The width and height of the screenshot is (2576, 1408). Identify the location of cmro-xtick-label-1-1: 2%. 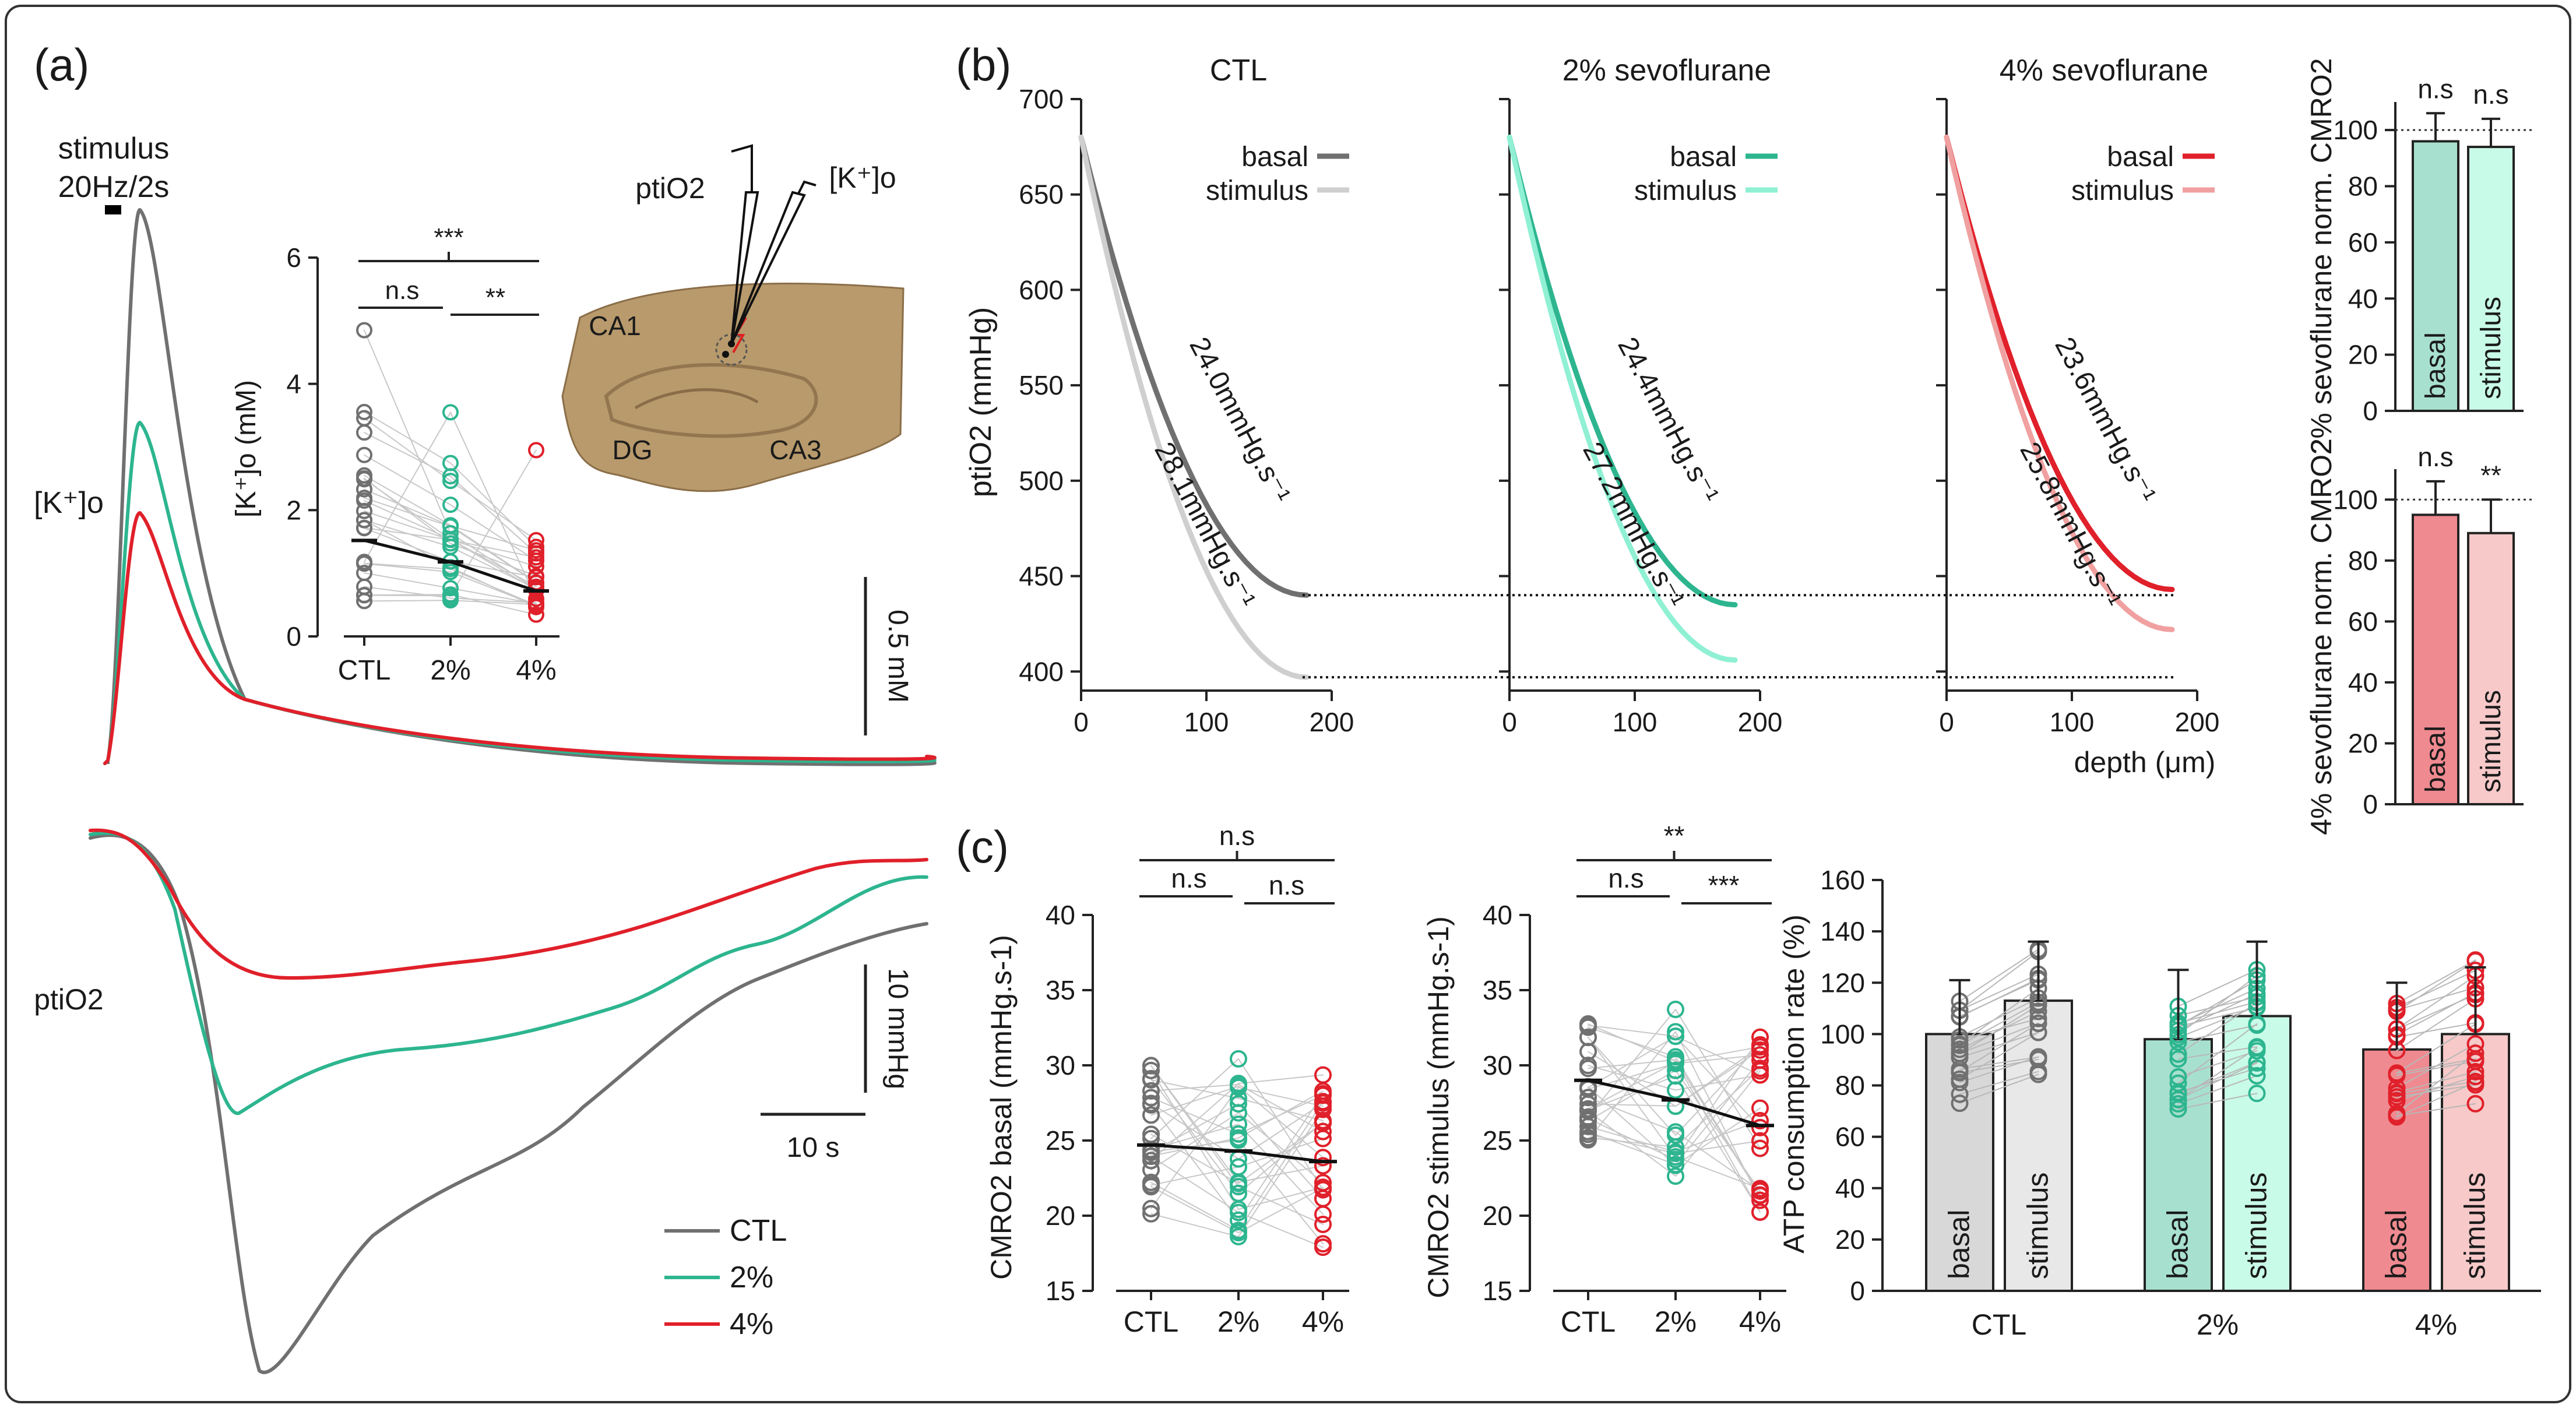
(1676, 1321).